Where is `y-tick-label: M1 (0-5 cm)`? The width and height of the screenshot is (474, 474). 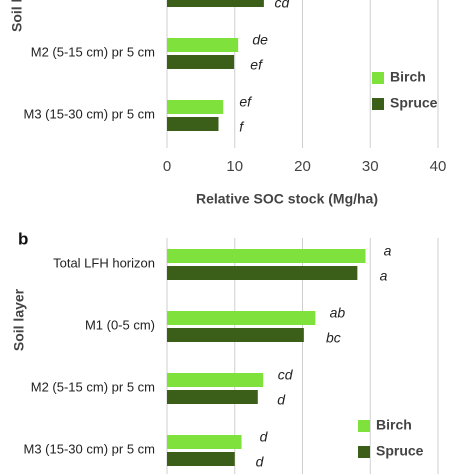 y-tick-label: M1 (0-5 cm) is located at coordinates (120, 324).